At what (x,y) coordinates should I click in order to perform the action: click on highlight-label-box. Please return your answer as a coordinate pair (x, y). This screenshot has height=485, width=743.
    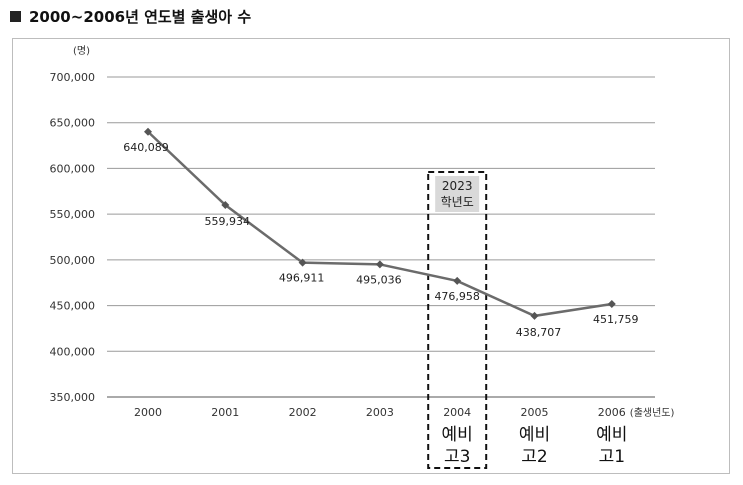
    Looking at the image, I should click on (457, 194).